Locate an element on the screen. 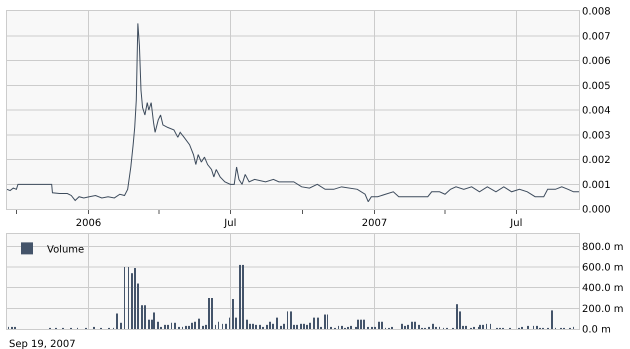  text: Sep 19, 2007 is located at coordinates (42, 344).